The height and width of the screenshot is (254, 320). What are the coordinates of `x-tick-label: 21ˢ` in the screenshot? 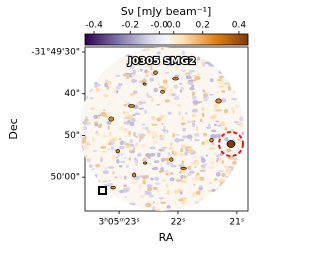 It's located at (236, 223).